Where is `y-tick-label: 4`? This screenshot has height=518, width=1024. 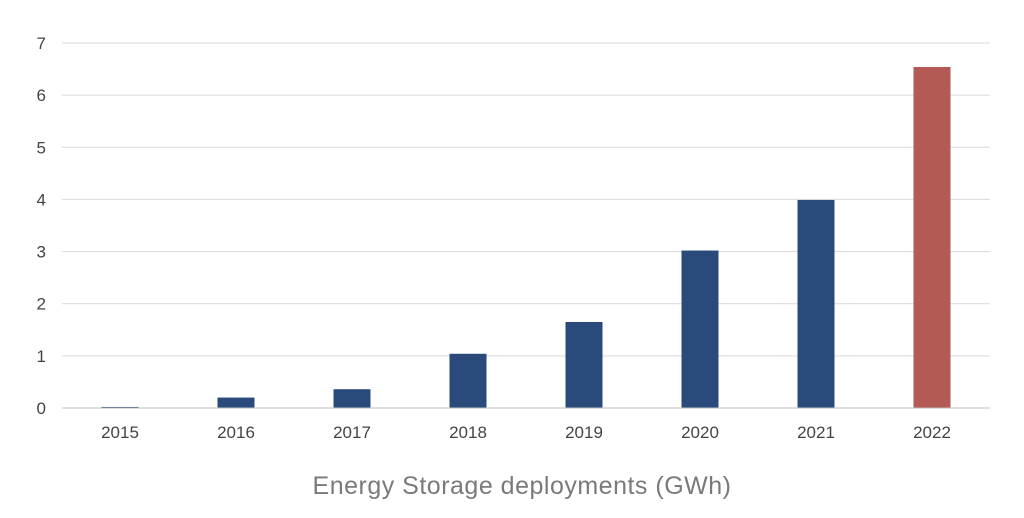 y-tick-label: 4 is located at coordinates (41, 199).